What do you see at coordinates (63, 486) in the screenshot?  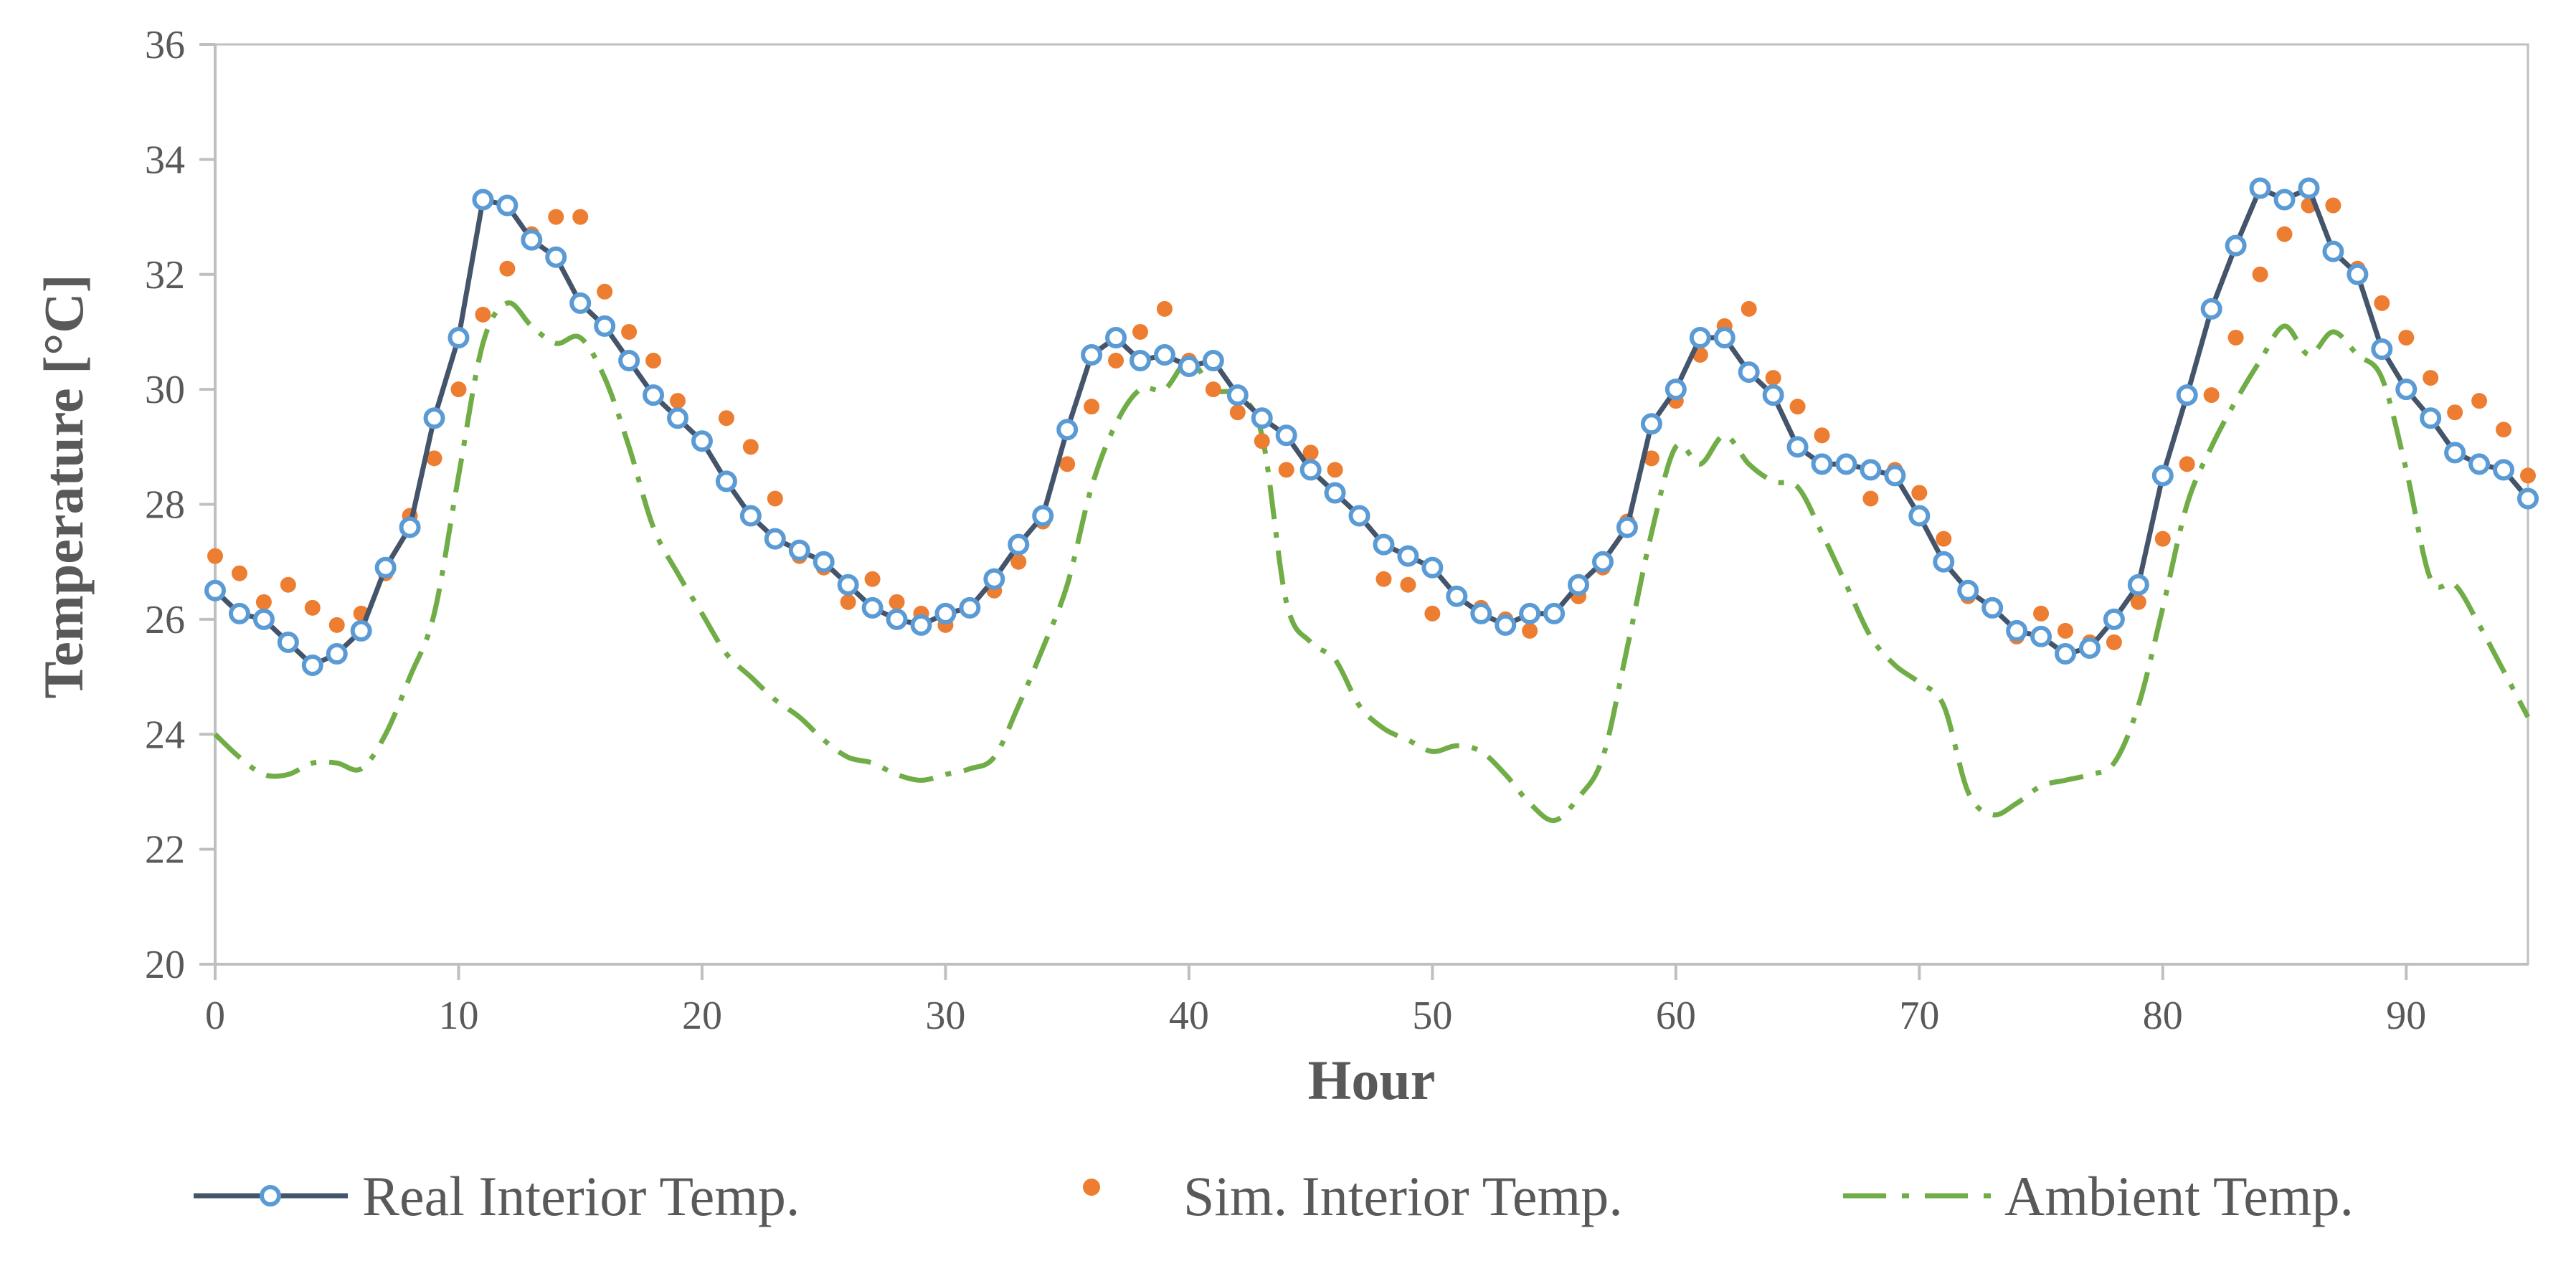 I see `y-axis-title: Temperature [°C]` at bounding box center [63, 486].